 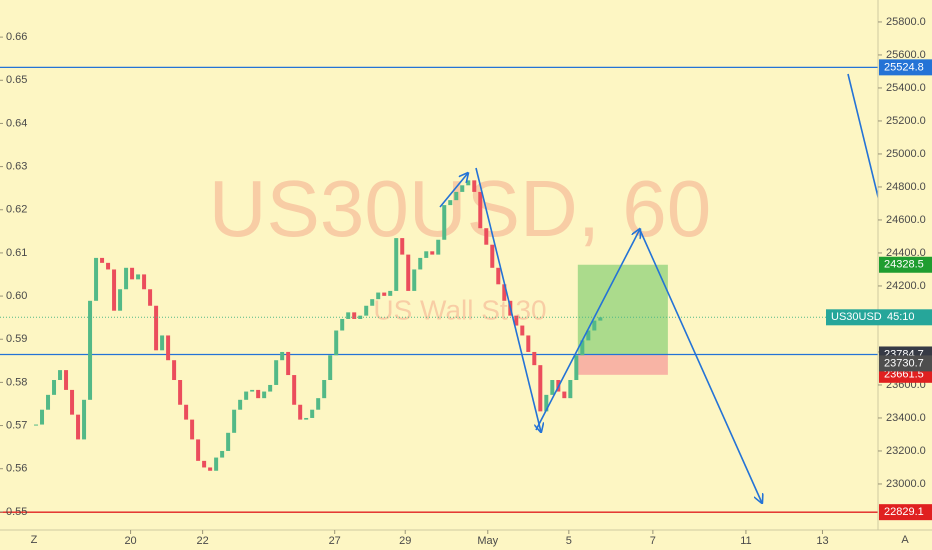 What do you see at coordinates (16, 296) in the screenshot?
I see `y2-tick-label: 0.60` at bounding box center [16, 296].